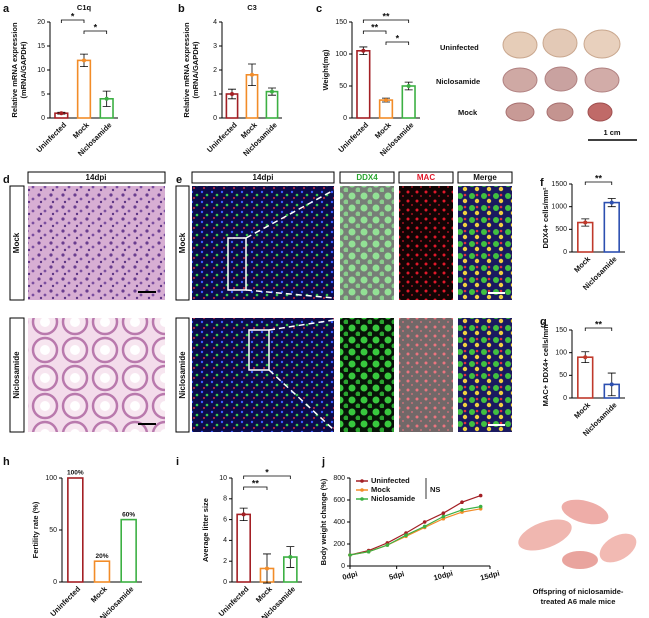 Image resolution: width=649 pixels, height=618 pixels. I want to click on header: 14dpi, so click(263, 177).